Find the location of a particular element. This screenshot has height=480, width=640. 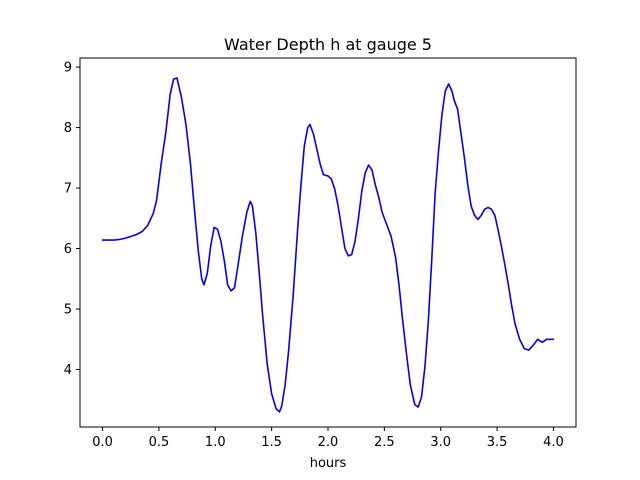

x-tick-label: 0.5 is located at coordinates (159, 442).